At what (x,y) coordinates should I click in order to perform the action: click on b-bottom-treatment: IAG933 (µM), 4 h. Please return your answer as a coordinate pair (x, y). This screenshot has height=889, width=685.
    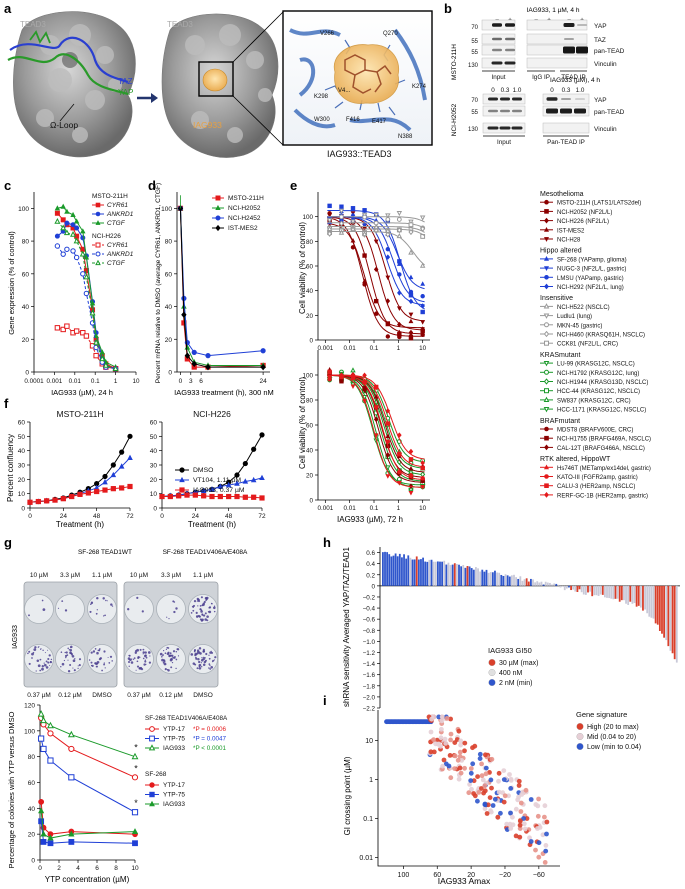
    Looking at the image, I should click on (575, 80).